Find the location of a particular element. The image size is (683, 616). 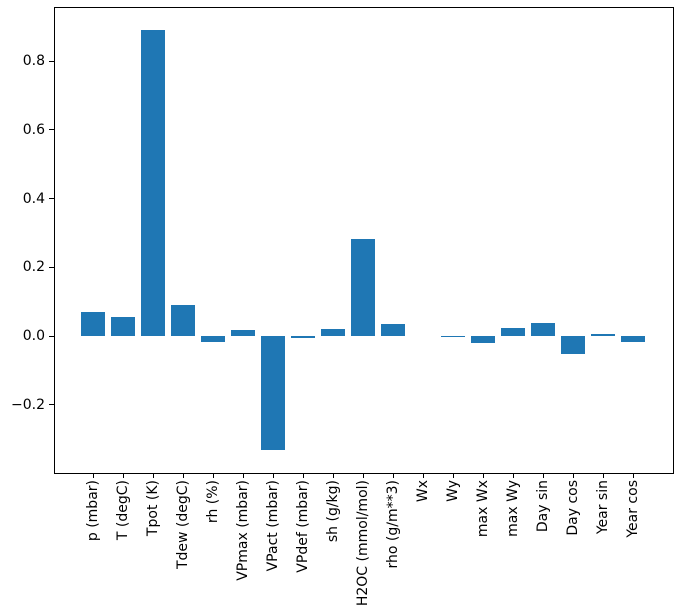

bar-VPdef (mbar) is located at coordinates (303, 337).